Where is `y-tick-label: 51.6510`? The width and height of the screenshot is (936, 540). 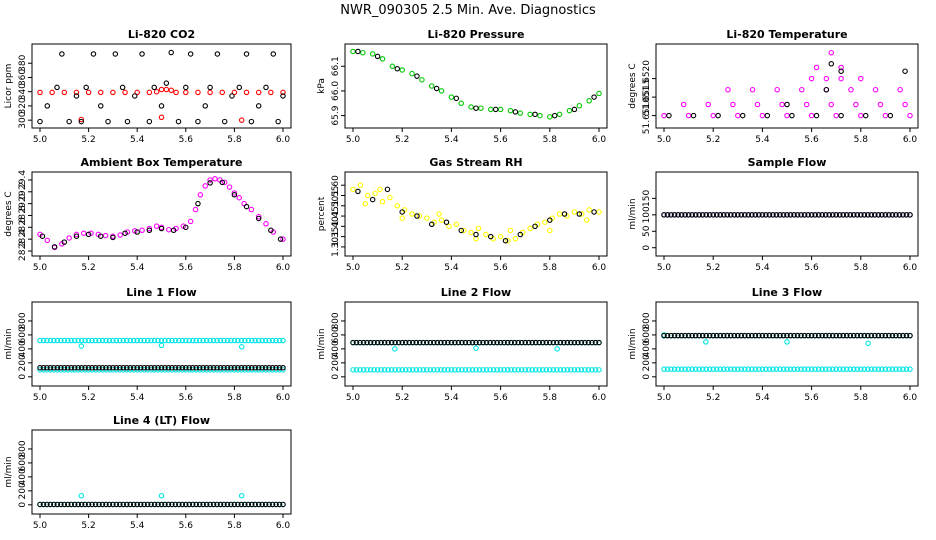
y-tick-label: 51.6510 is located at coordinates (647, 115).